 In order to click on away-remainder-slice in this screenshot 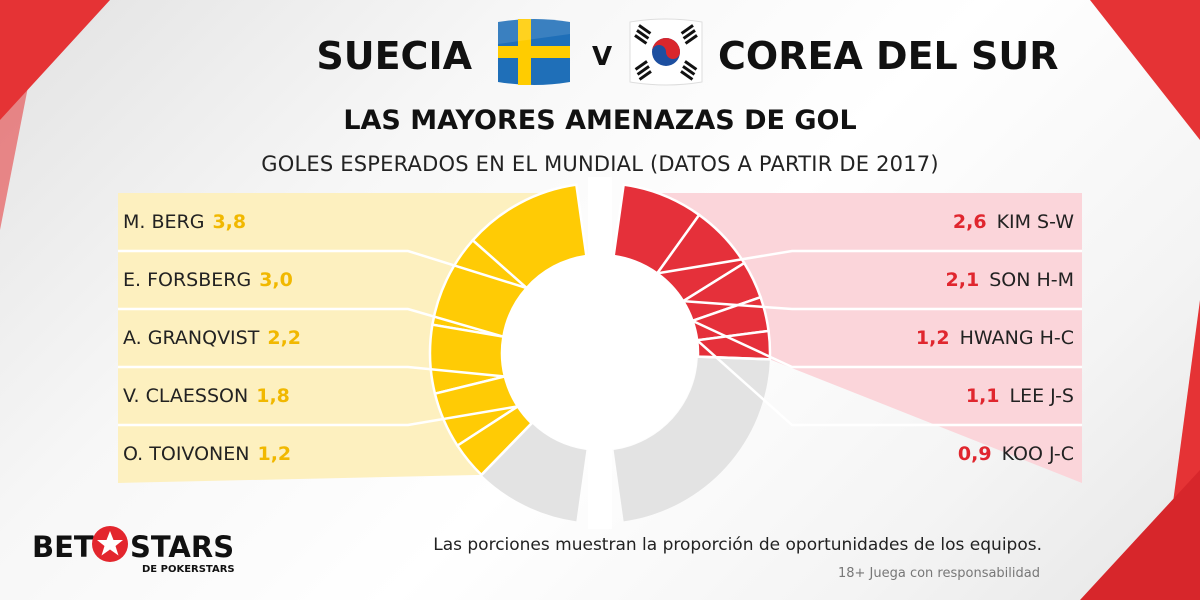, I will do `click(691, 439)`.